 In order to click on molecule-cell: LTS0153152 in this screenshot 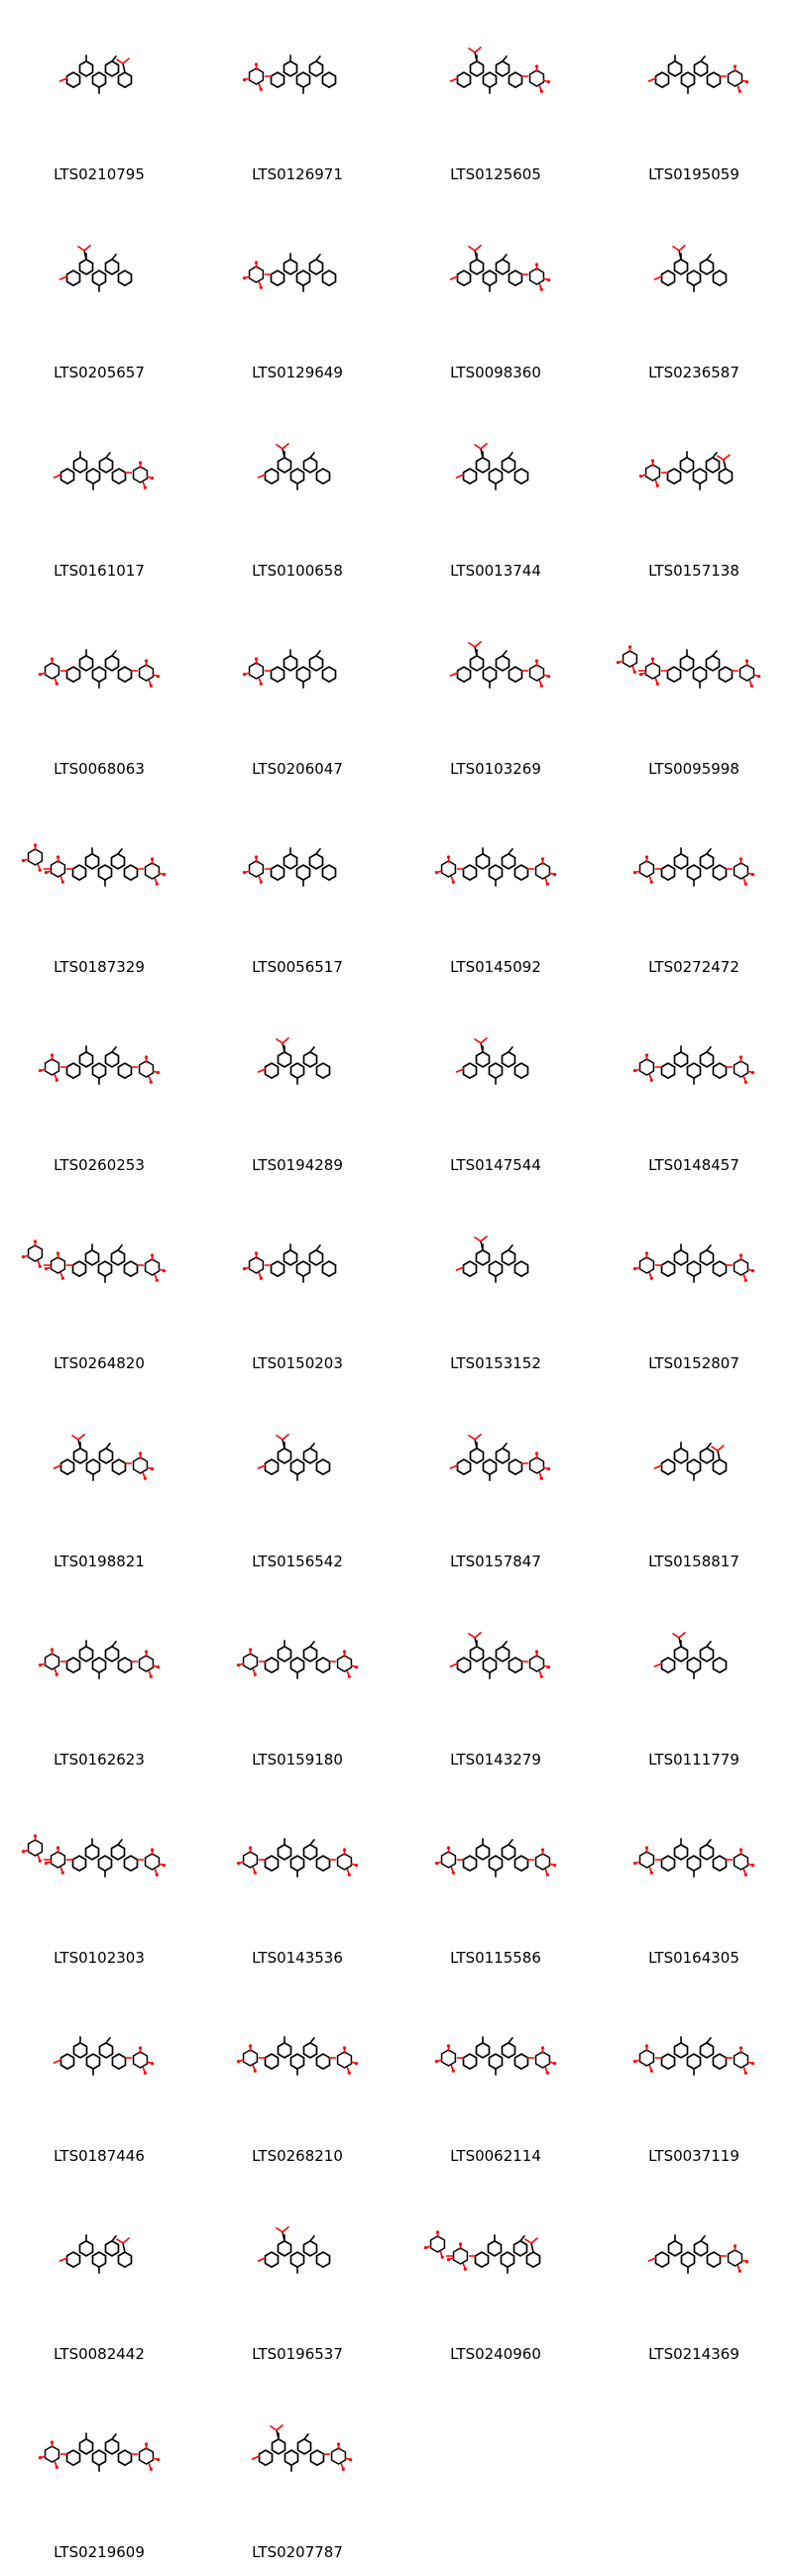, I will do `click(495, 1288)`.